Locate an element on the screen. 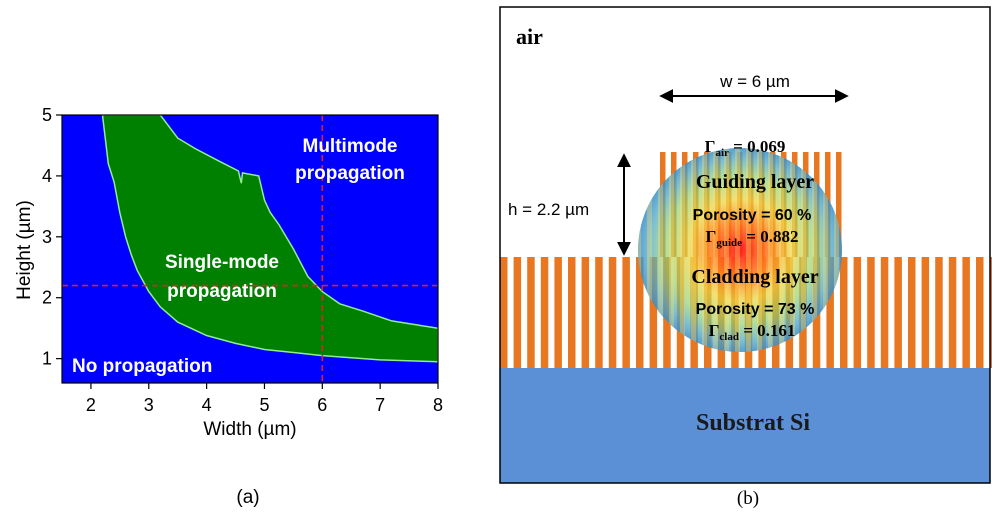 The height and width of the screenshot is (522, 992). guiding-pore is located at coordinates (839, 204).